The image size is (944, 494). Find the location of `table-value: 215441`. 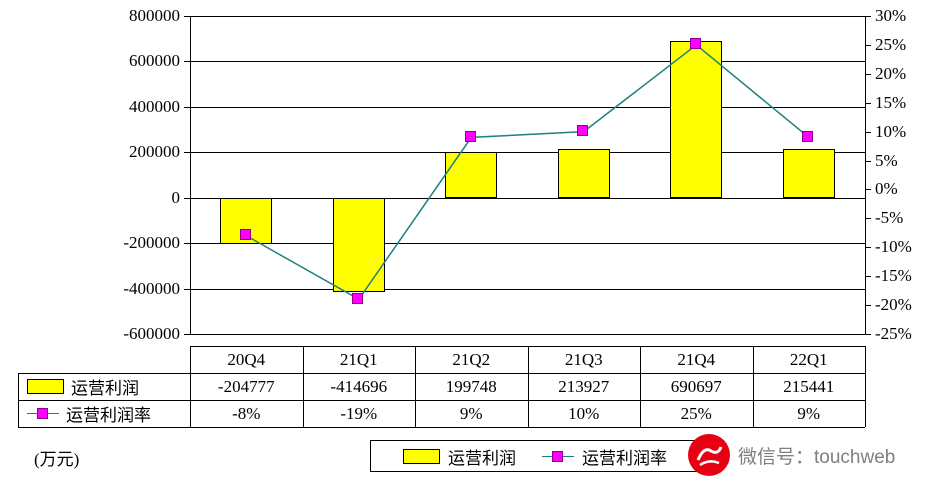

table-value: 215441 is located at coordinates (809, 386).